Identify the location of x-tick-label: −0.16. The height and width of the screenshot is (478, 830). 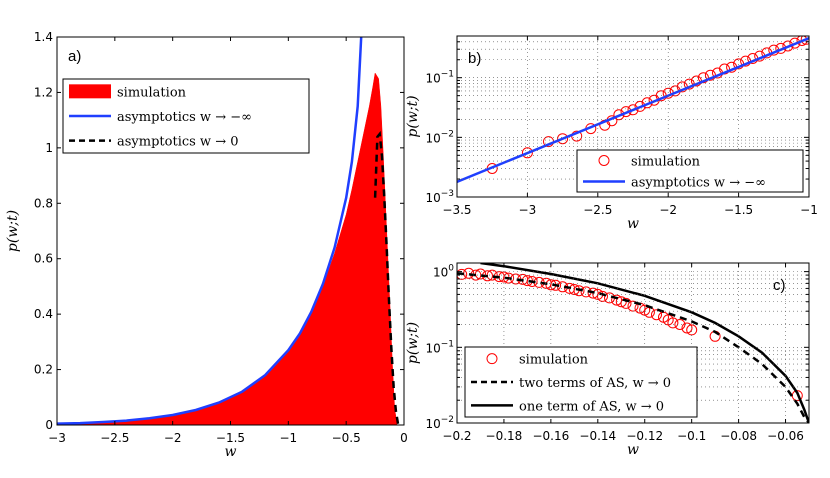
(550, 436).